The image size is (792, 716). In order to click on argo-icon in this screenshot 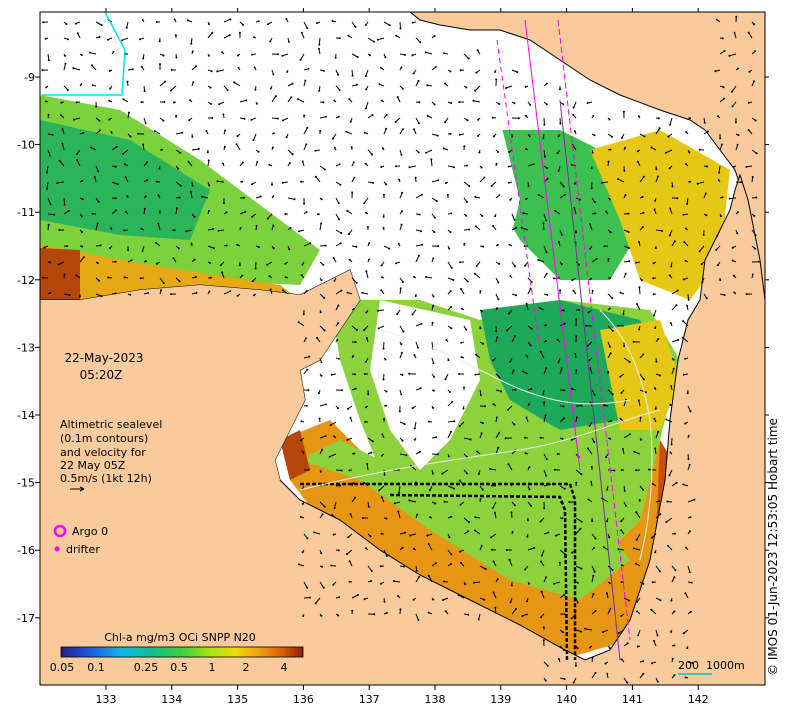, I will do `click(60, 531)`.